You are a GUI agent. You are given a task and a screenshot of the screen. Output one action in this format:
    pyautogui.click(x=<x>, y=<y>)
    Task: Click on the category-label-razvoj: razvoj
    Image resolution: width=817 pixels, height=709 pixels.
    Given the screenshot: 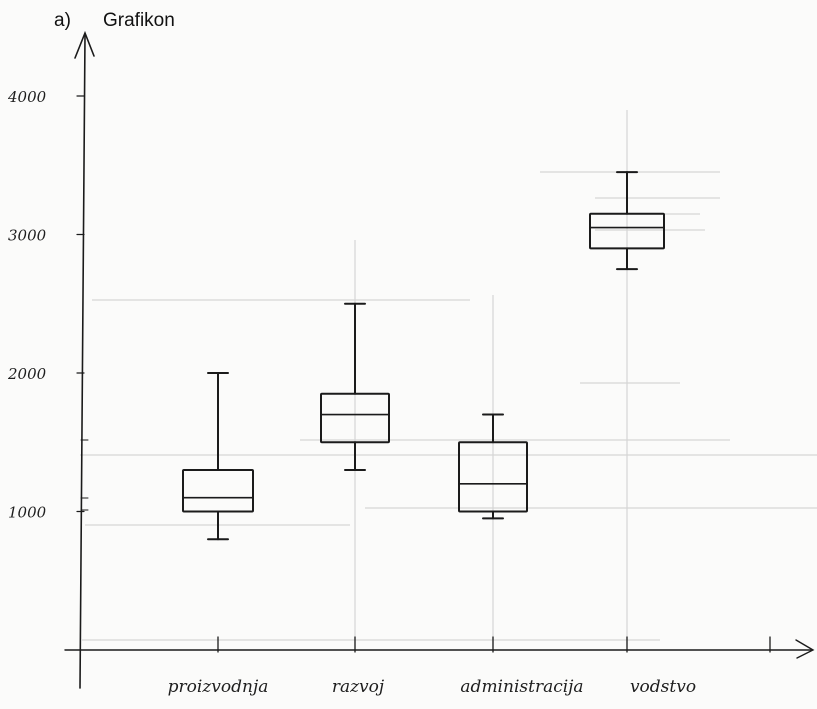 What is the action you would take?
    pyautogui.click(x=358, y=687)
    